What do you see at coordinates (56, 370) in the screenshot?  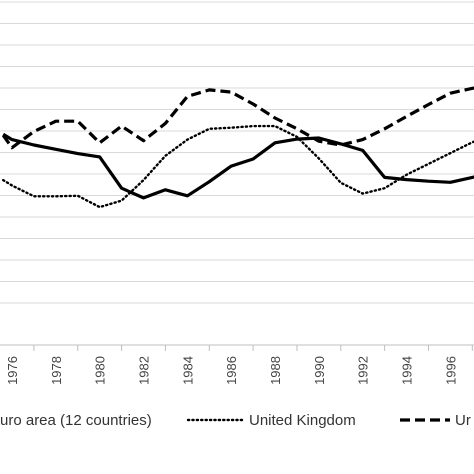 I see `x-tick-label: 1978` at bounding box center [56, 370].